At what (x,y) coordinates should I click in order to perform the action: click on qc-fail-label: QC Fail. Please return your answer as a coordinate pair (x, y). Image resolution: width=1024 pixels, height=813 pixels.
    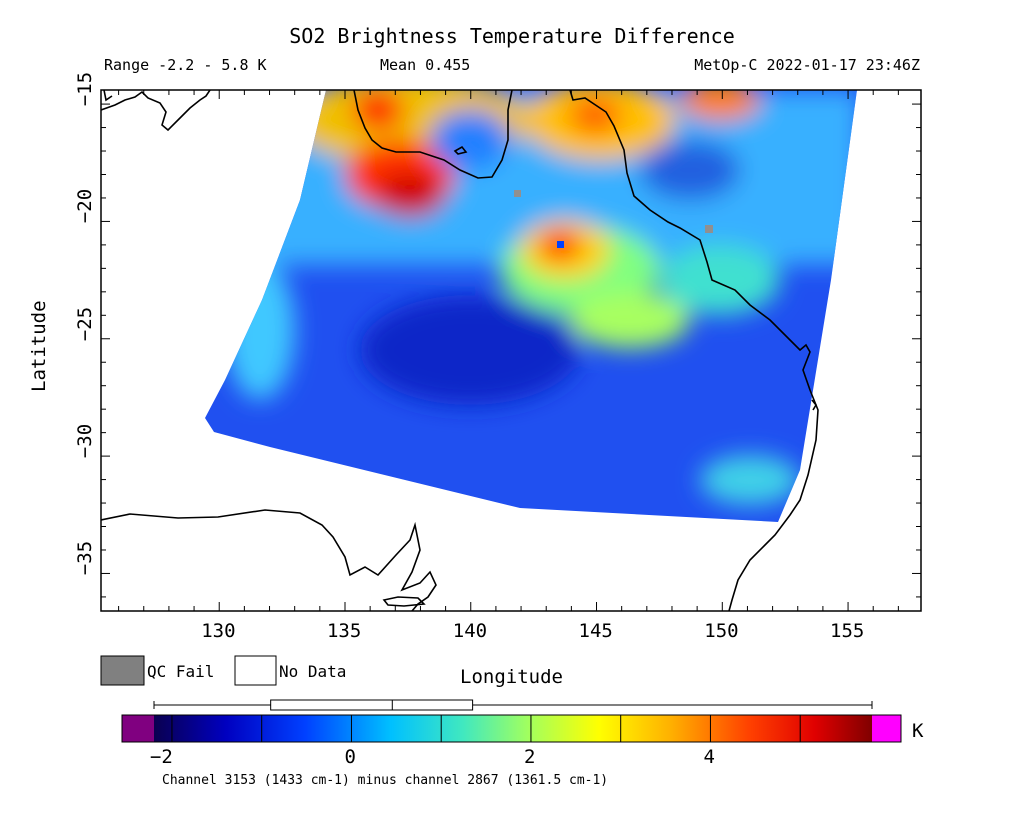
    Looking at the image, I should click on (181, 671).